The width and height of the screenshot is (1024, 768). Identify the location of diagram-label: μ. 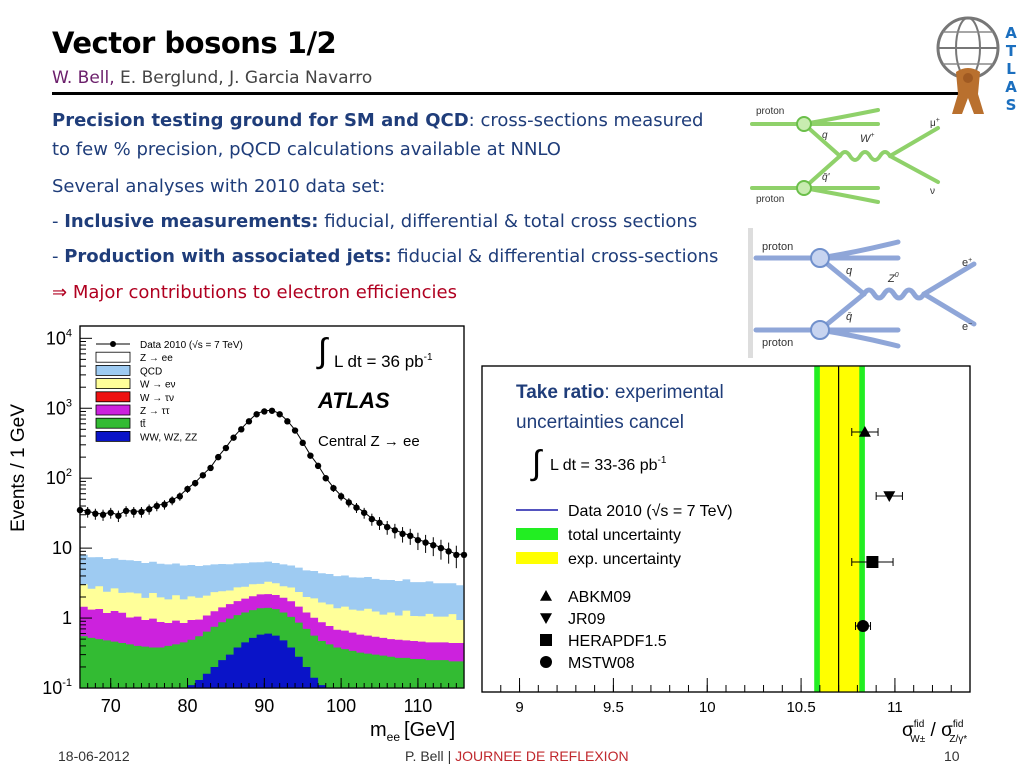
(933, 123).